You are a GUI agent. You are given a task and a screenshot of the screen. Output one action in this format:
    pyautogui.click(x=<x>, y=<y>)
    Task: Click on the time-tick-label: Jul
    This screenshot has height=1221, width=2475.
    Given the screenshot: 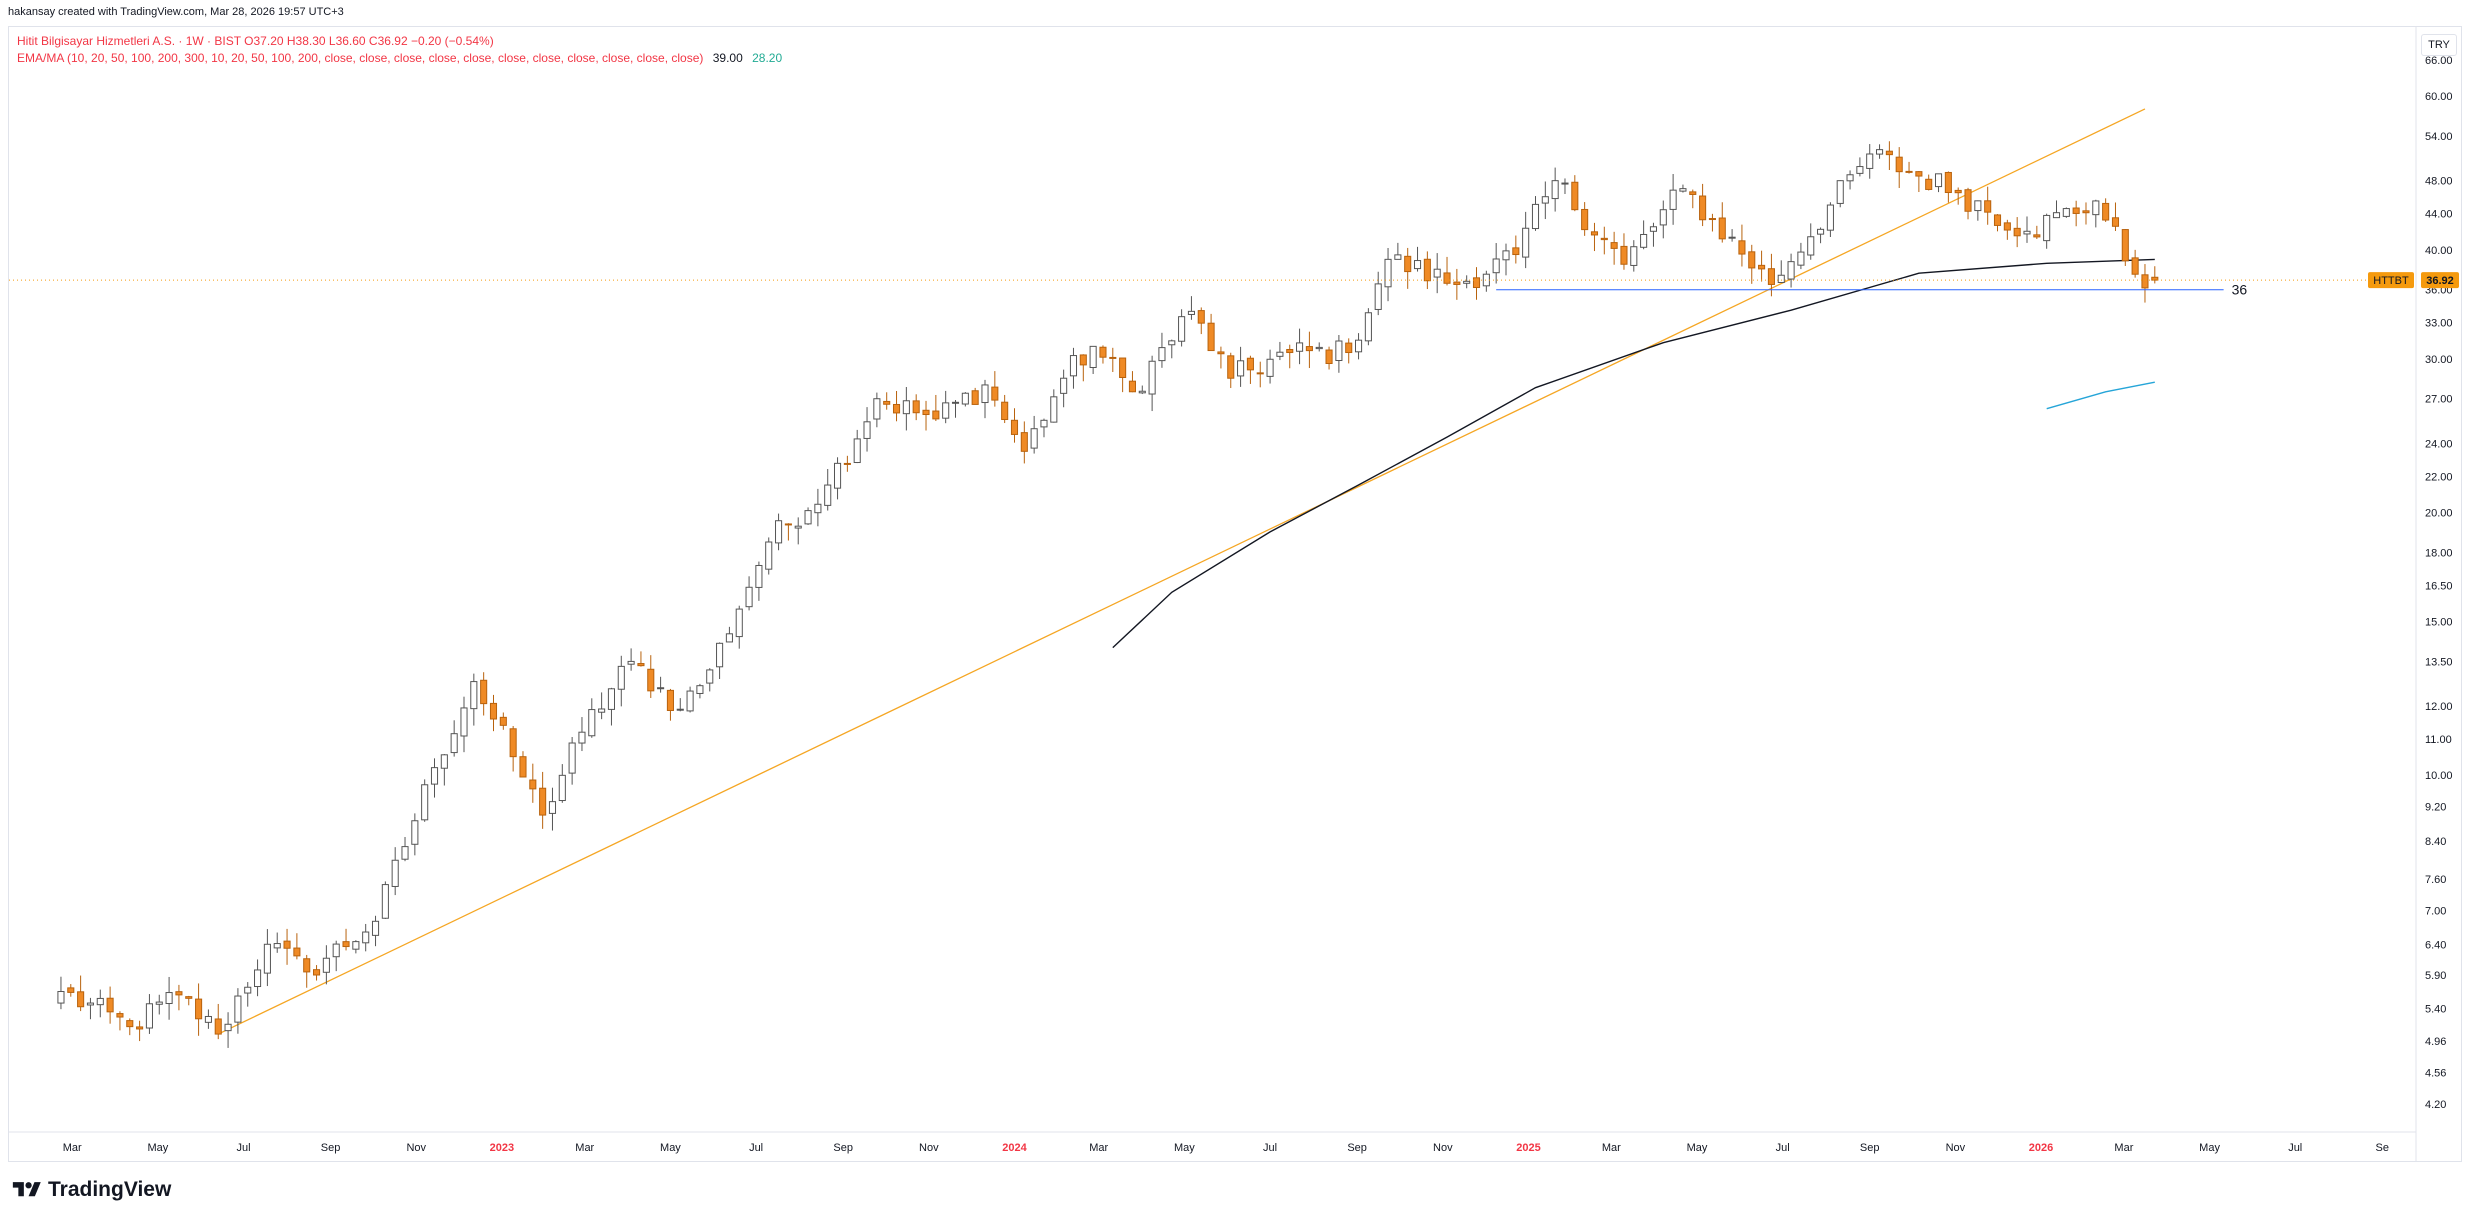 What is the action you would take?
    pyautogui.click(x=2295, y=1148)
    